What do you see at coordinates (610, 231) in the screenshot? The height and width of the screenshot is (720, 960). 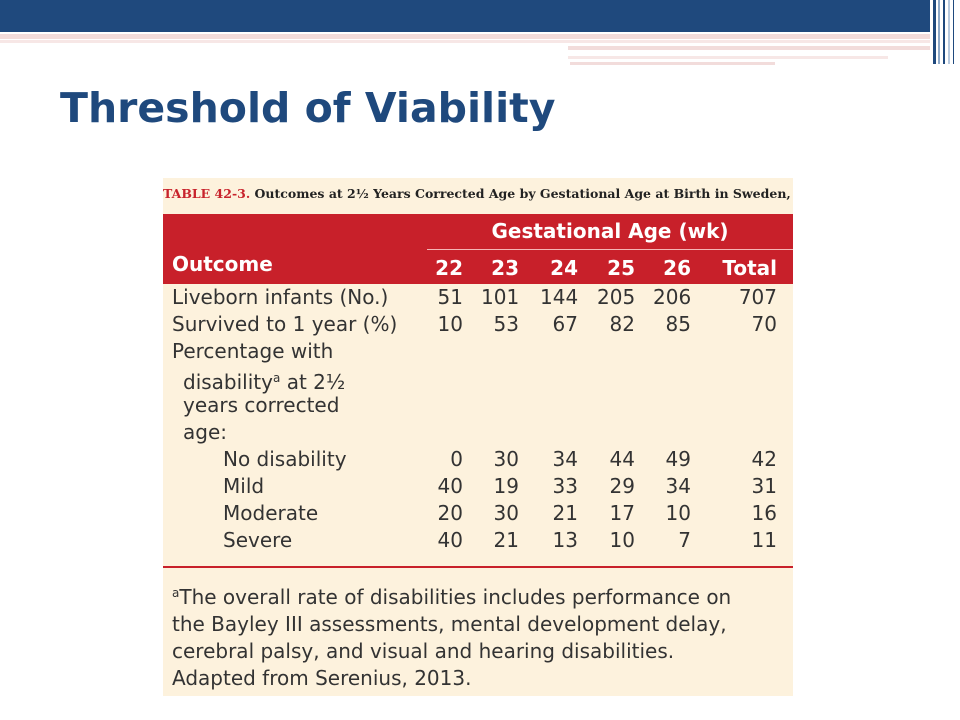 I see `header-gestational-age: Gestational Age (wk)` at bounding box center [610, 231].